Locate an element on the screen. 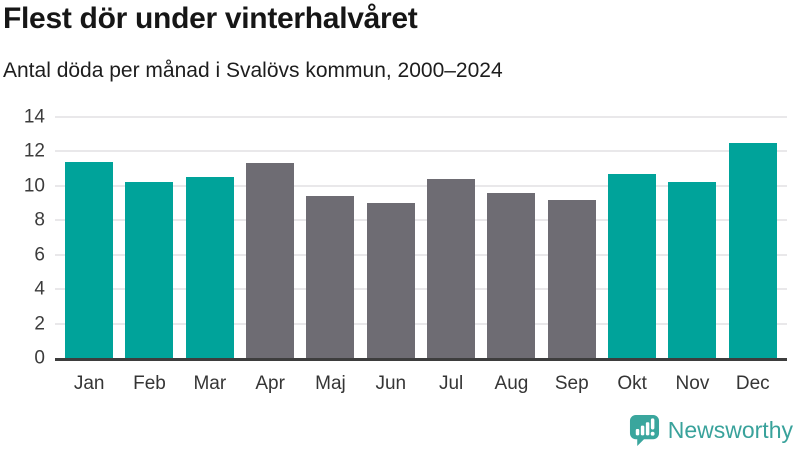 The width and height of the screenshot is (800, 450). bar-slot-apr: Apr is located at coordinates (270, 255).